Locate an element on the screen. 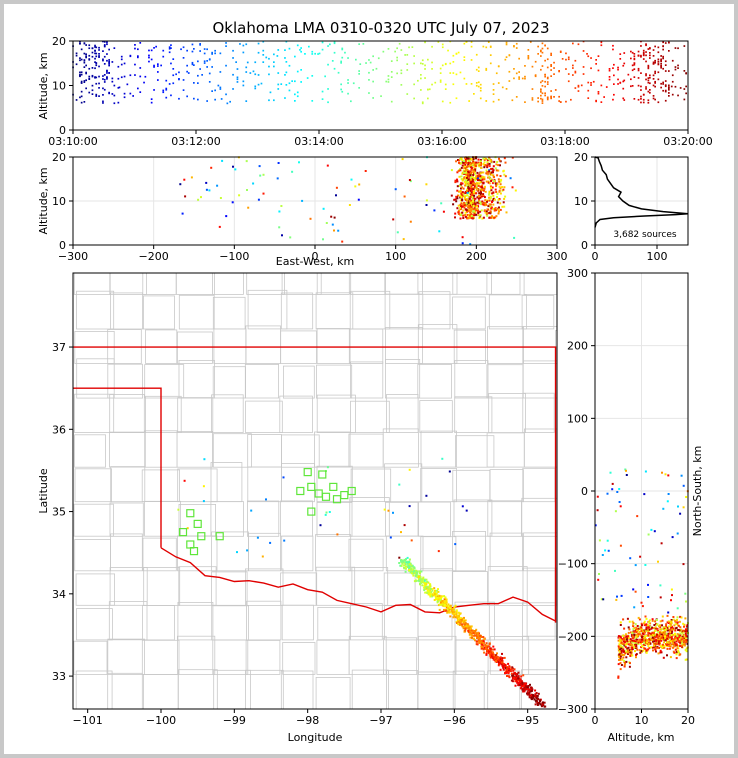 Image resolution: width=738 pixels, height=758 pixels. ns-panel-ytick-label: −300 is located at coordinates (573, 709).